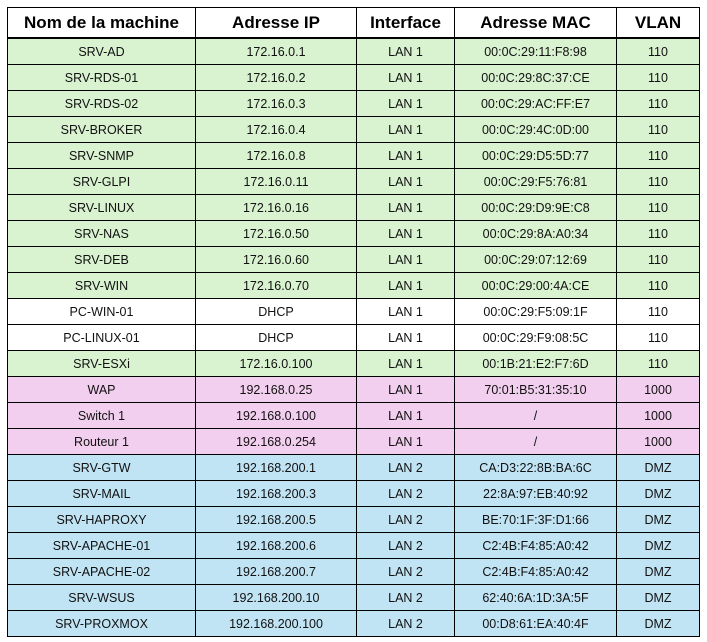  I want to click on header-machine-name: Nom de la machine, so click(101, 23).